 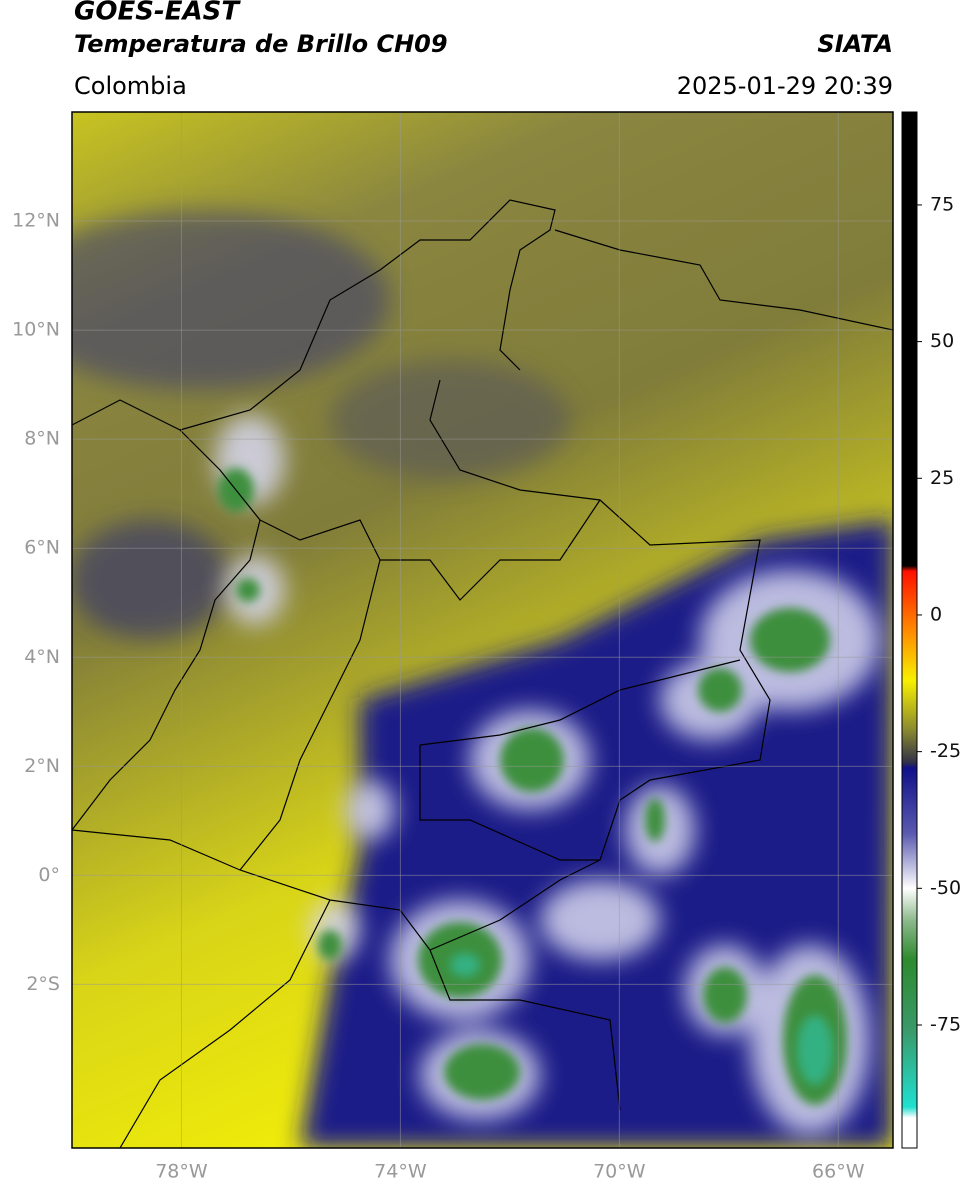 I want to click on colorbar-tick-label: 50, so click(x=942, y=341).